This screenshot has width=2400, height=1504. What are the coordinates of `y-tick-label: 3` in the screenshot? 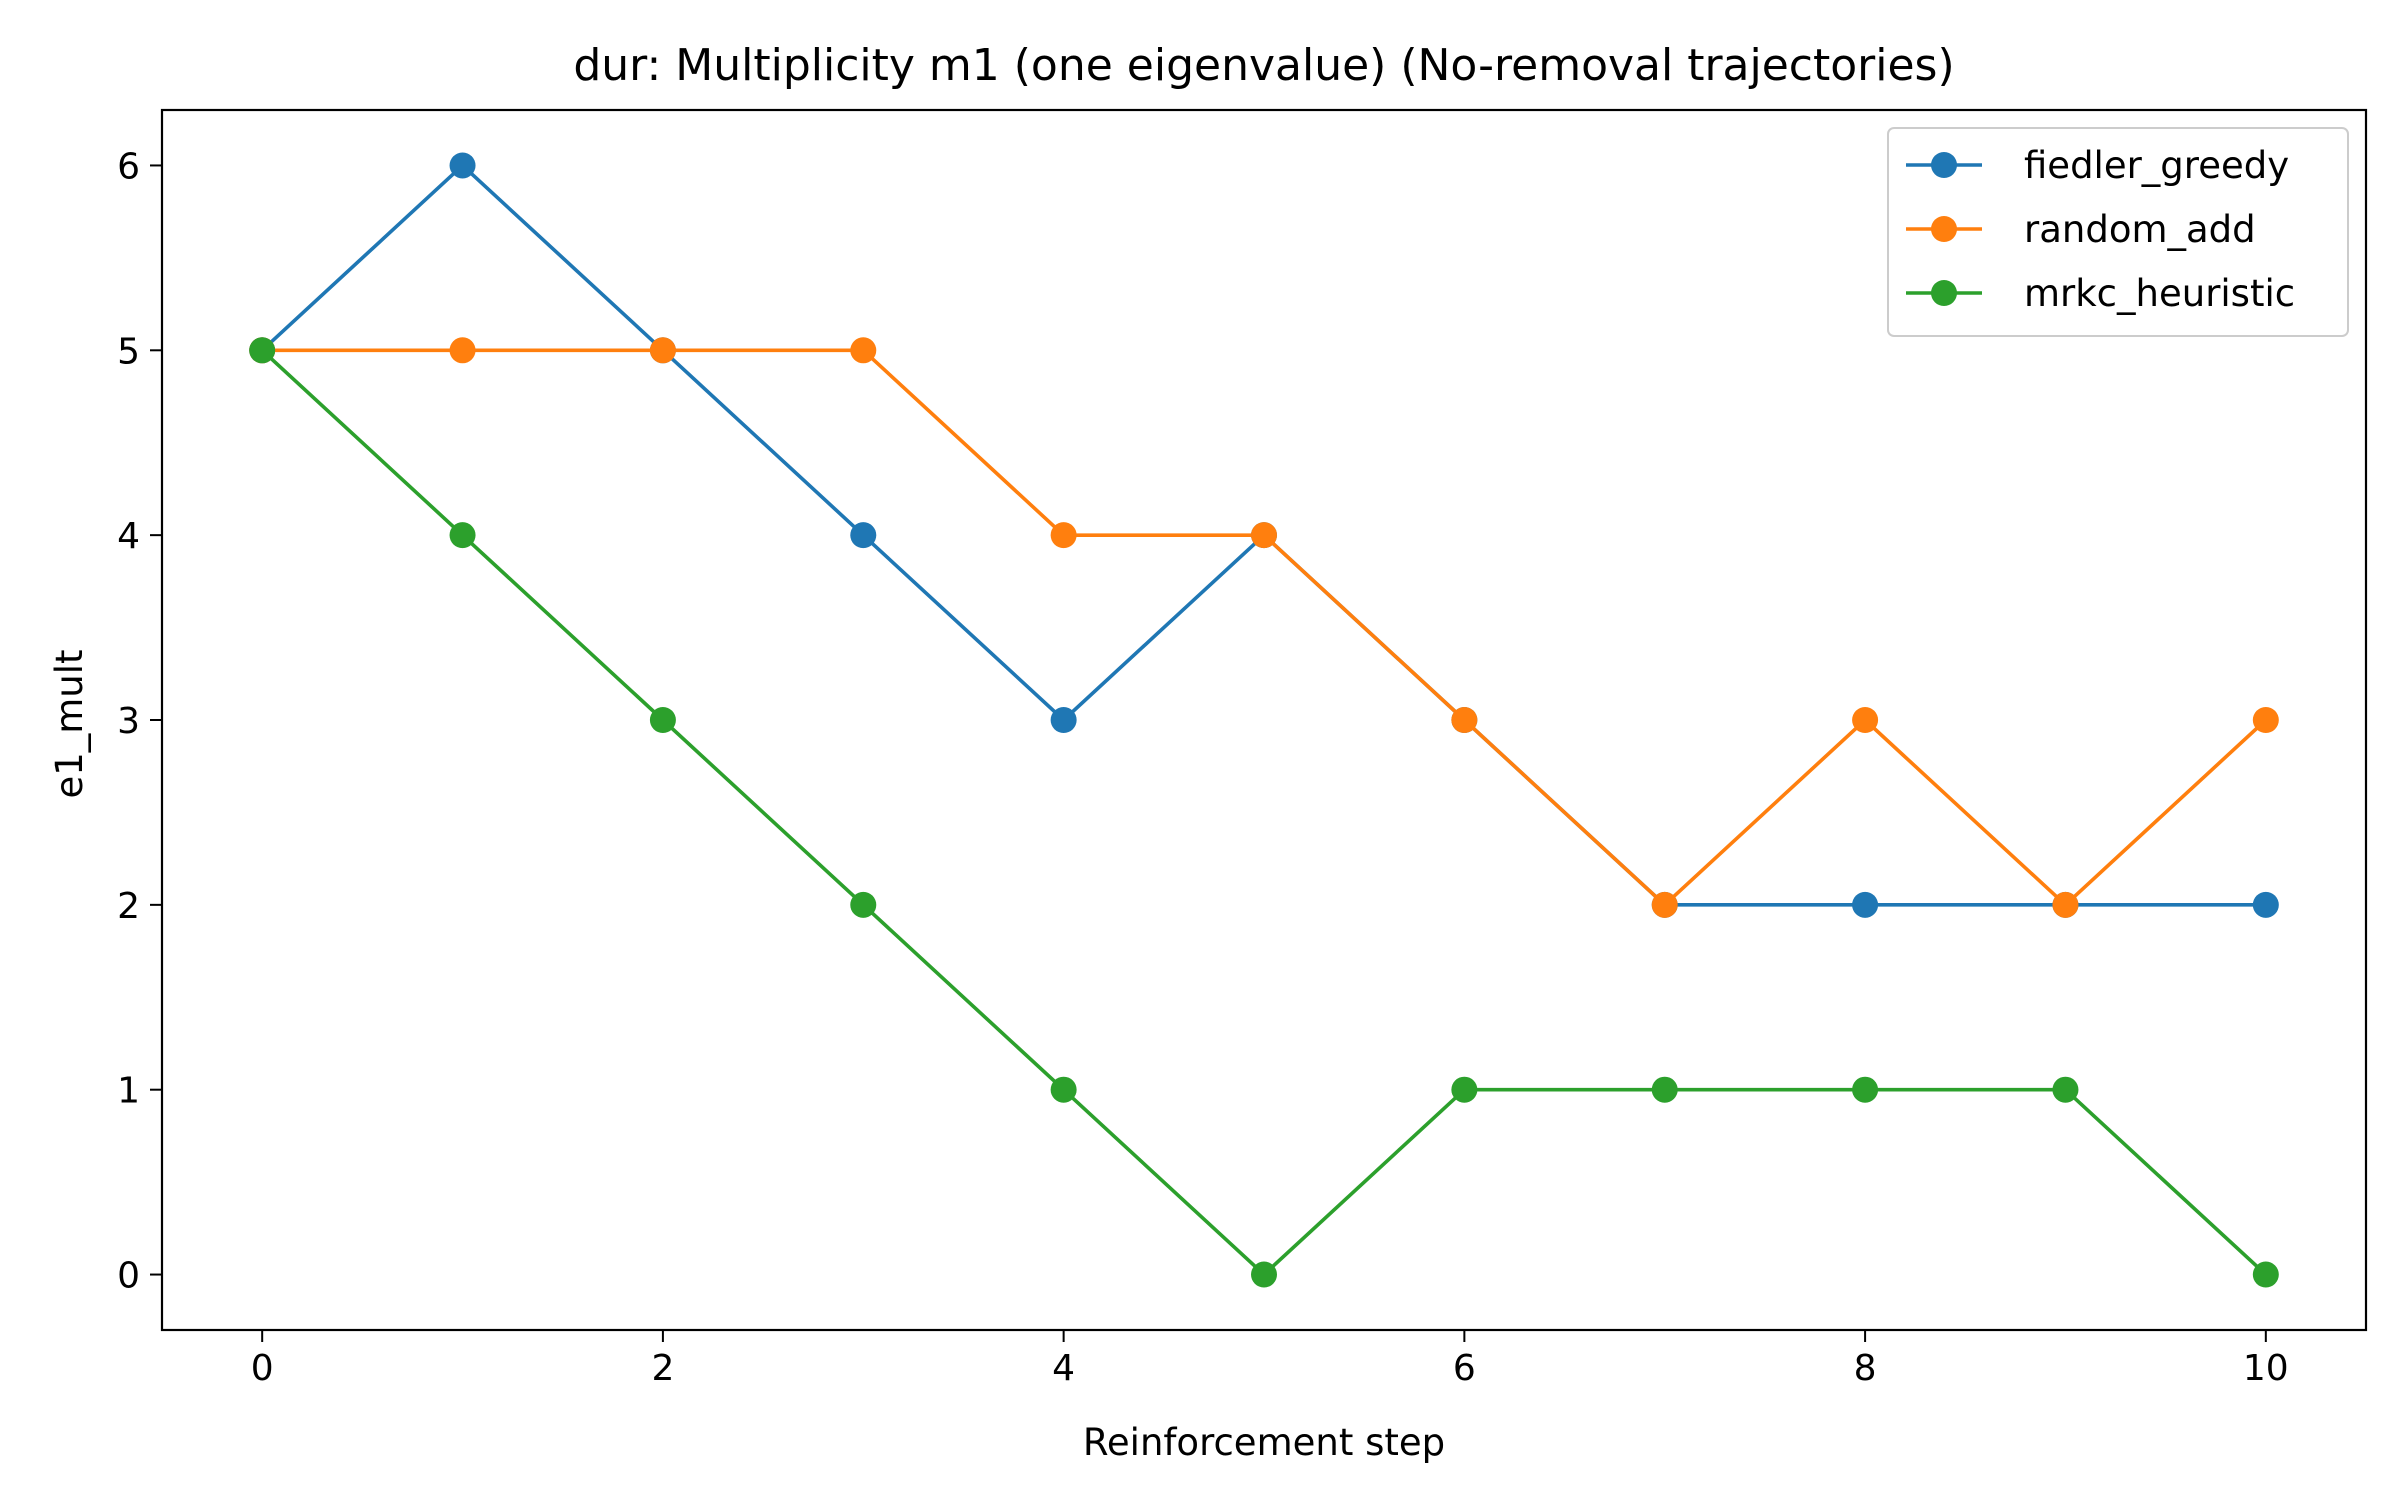 It's located at (128, 721).